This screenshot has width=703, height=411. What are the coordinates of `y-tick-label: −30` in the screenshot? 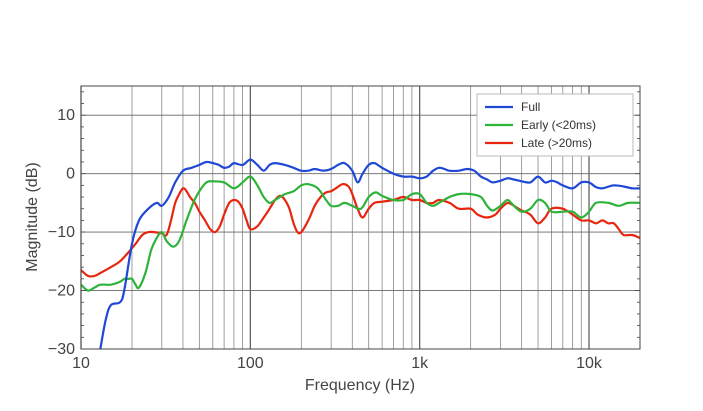 It's located at (61, 349).